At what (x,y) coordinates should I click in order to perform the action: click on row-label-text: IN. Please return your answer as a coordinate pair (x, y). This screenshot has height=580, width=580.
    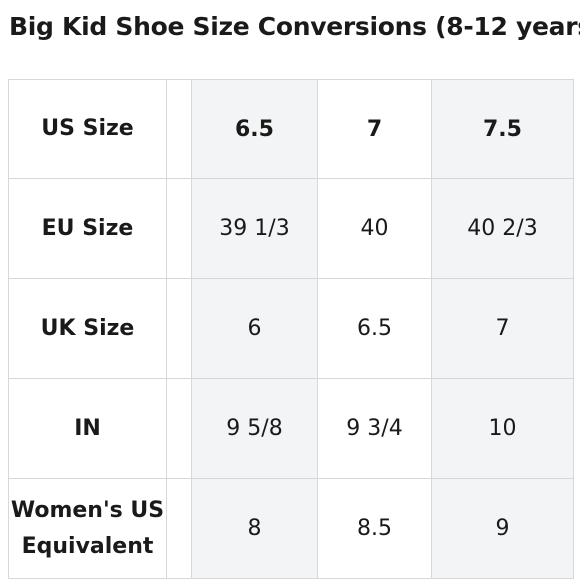
    Looking at the image, I should click on (87, 428).